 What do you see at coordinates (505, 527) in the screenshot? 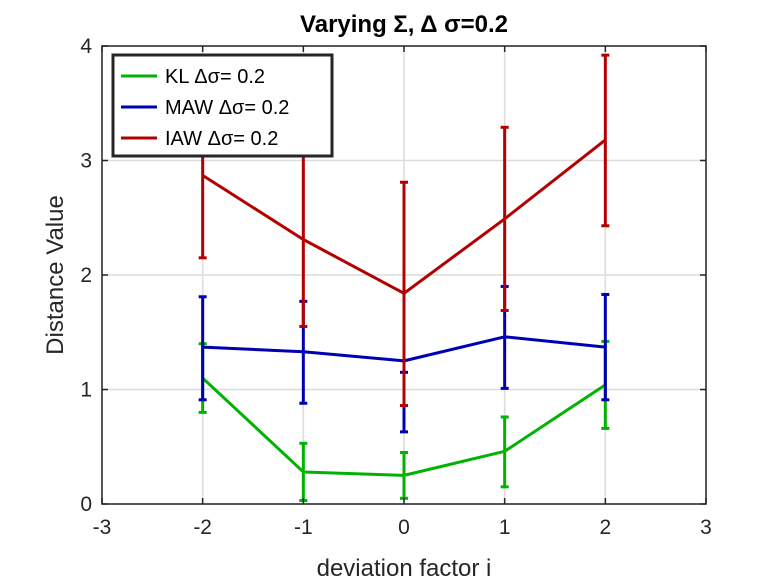
I see `x-tick-label: 1` at bounding box center [505, 527].